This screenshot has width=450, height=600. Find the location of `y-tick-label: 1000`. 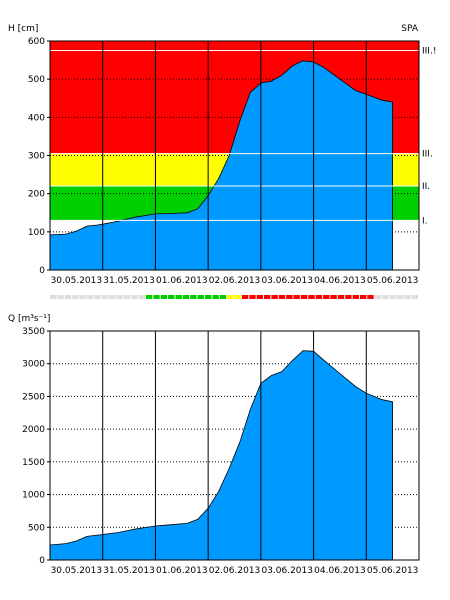

y-tick-label: 1000 is located at coordinates (33, 496).